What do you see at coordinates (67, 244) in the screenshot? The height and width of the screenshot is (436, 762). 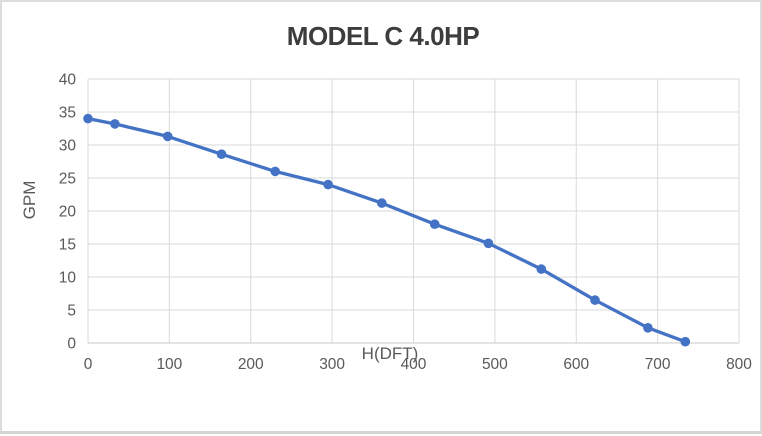 I see `y-tick-label: 15` at bounding box center [67, 244].